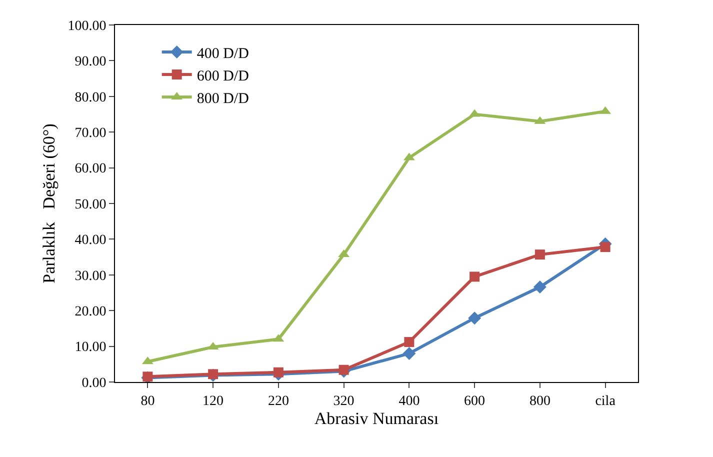 The height and width of the screenshot is (457, 713). Describe the element at coordinates (90, 169) in the screenshot. I see `y-tick-label: 60.00` at that location.